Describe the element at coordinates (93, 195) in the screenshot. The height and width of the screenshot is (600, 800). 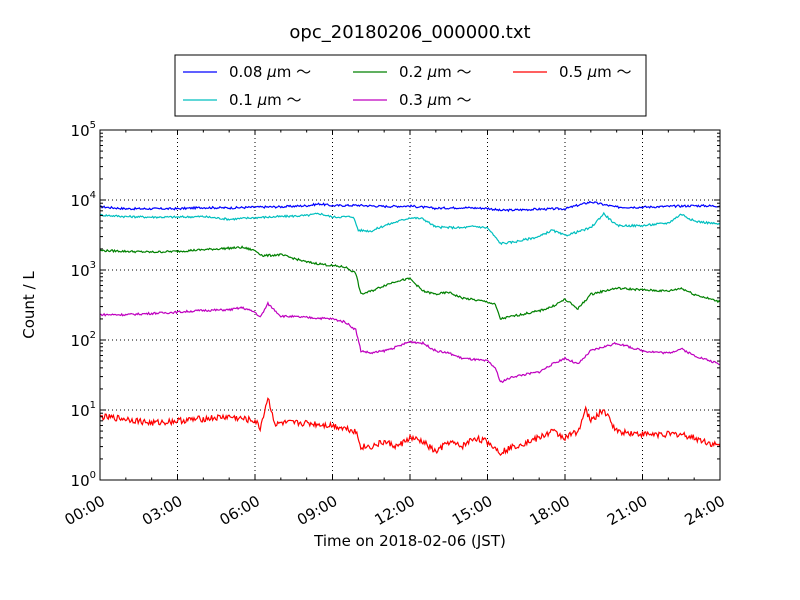
I see `y-tick-exponent: 4` at that location.